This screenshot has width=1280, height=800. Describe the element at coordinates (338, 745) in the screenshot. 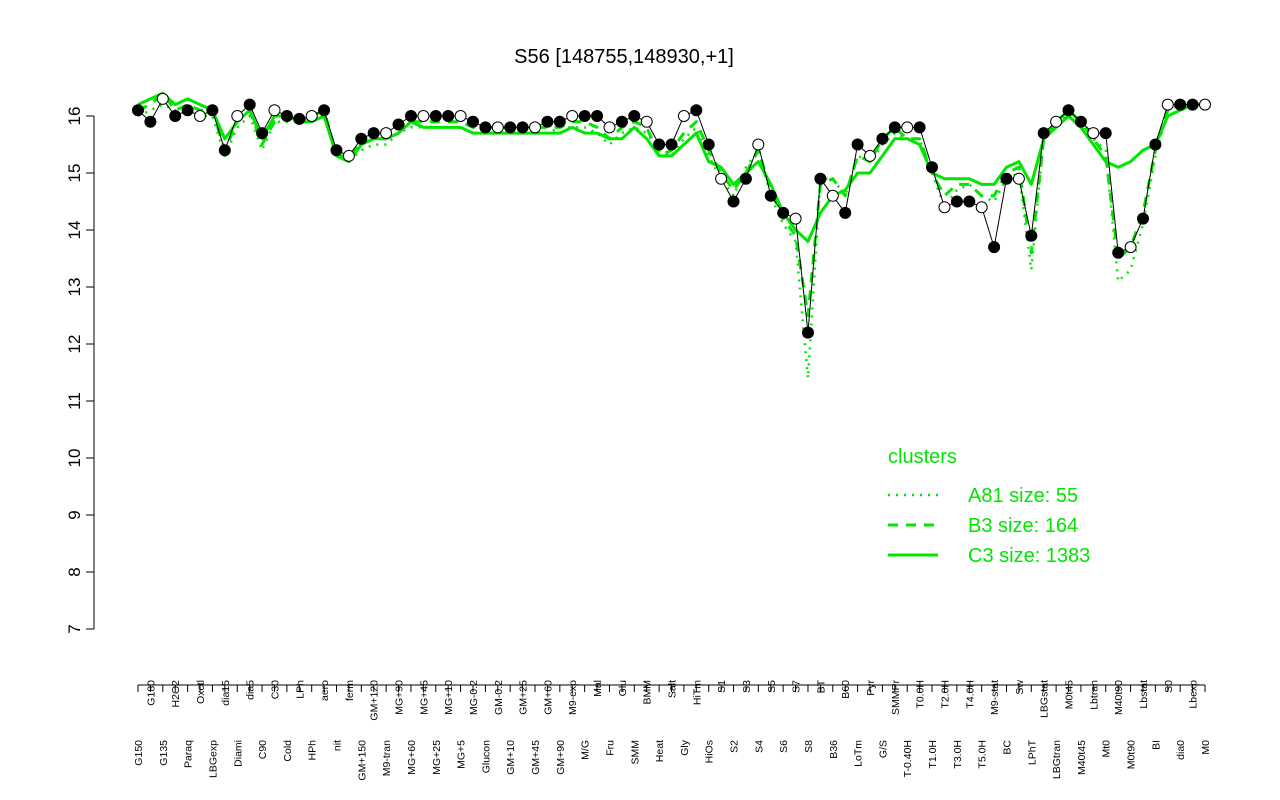

I see `x-tick-label: nit` at that location.